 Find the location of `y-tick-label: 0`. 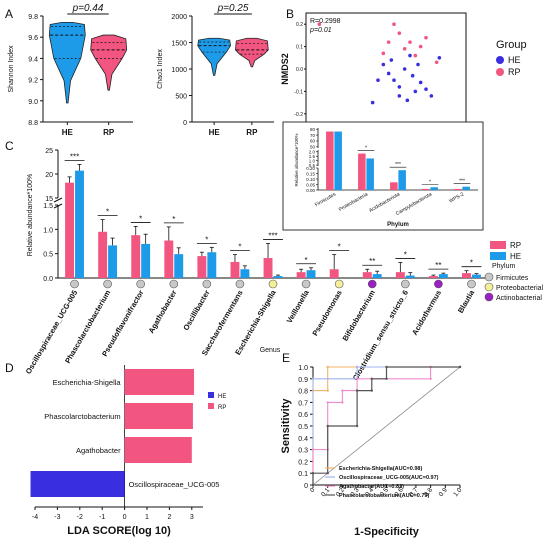

y-tick-label: 0 is located at coordinates (306, 486).